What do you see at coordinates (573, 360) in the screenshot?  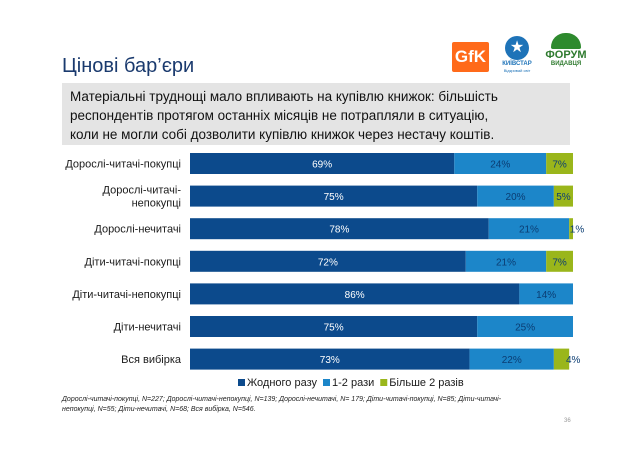 I see `data-label: 4%` at bounding box center [573, 360].